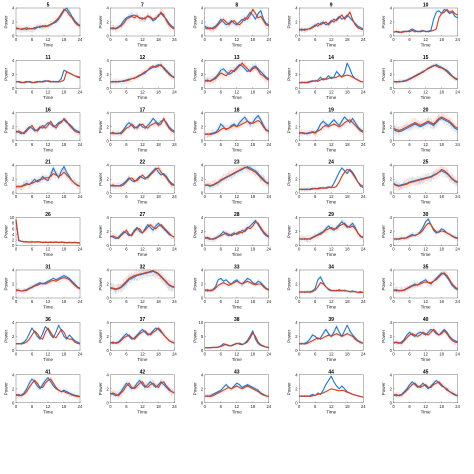 The height and width of the screenshot is (474, 474). I want to click on panel-title: 7, so click(142, 6).